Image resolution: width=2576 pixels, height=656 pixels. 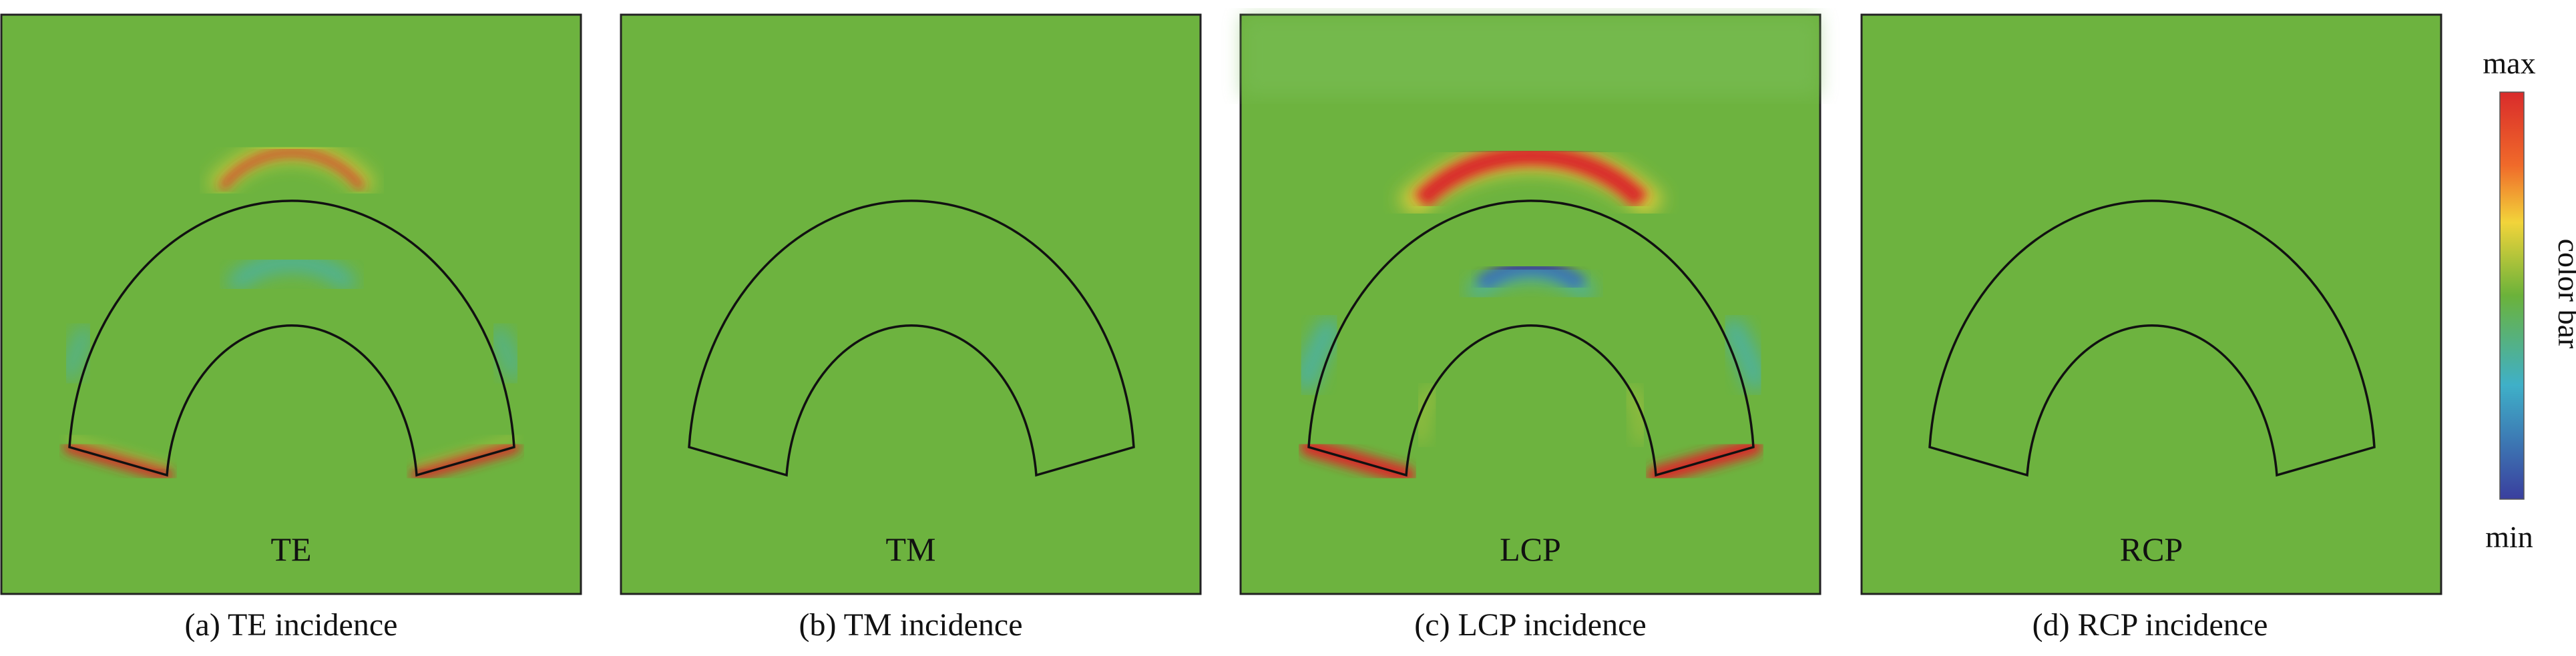 What do you see at coordinates (2564, 294) in the screenshot?
I see `colorbar-title: color bar` at bounding box center [2564, 294].